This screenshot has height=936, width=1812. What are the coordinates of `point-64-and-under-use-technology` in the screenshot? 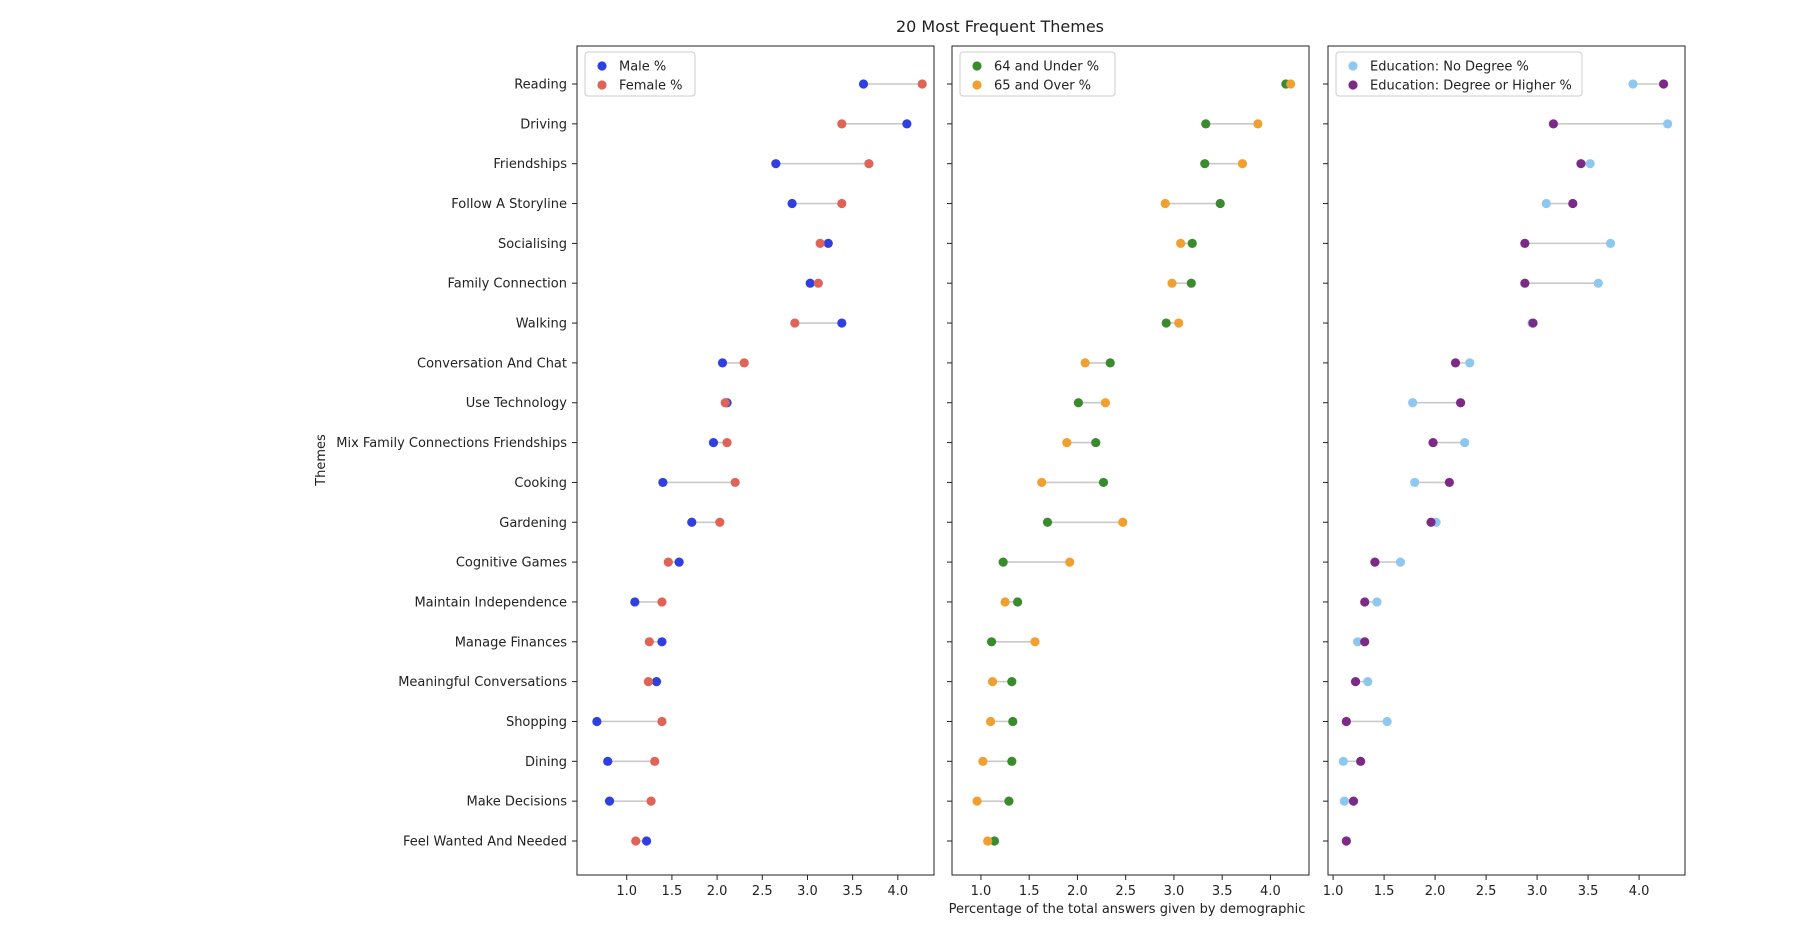 It's located at (1078, 403).